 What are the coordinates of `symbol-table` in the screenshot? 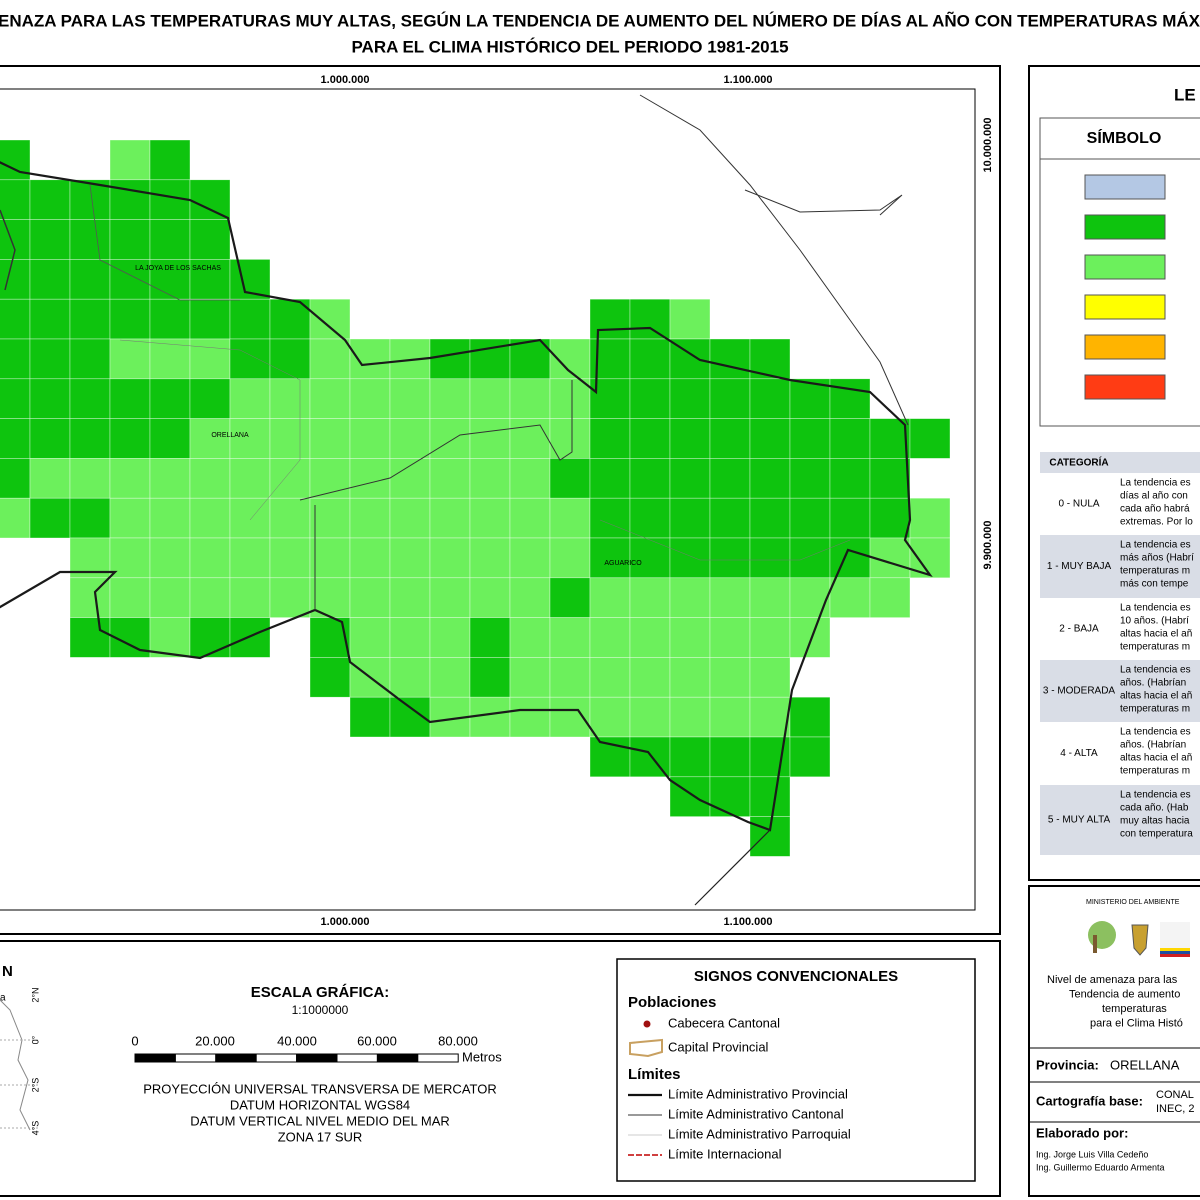 It's located at (1119, 272).